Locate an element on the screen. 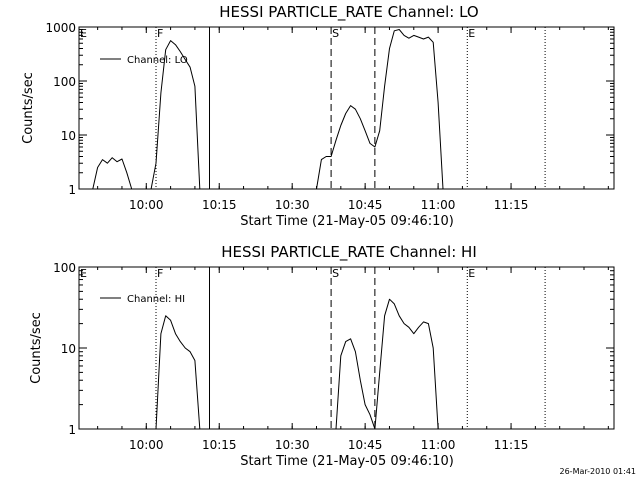  footer-timestamp: 26-Mar-2010 01:41 is located at coordinates (598, 471).